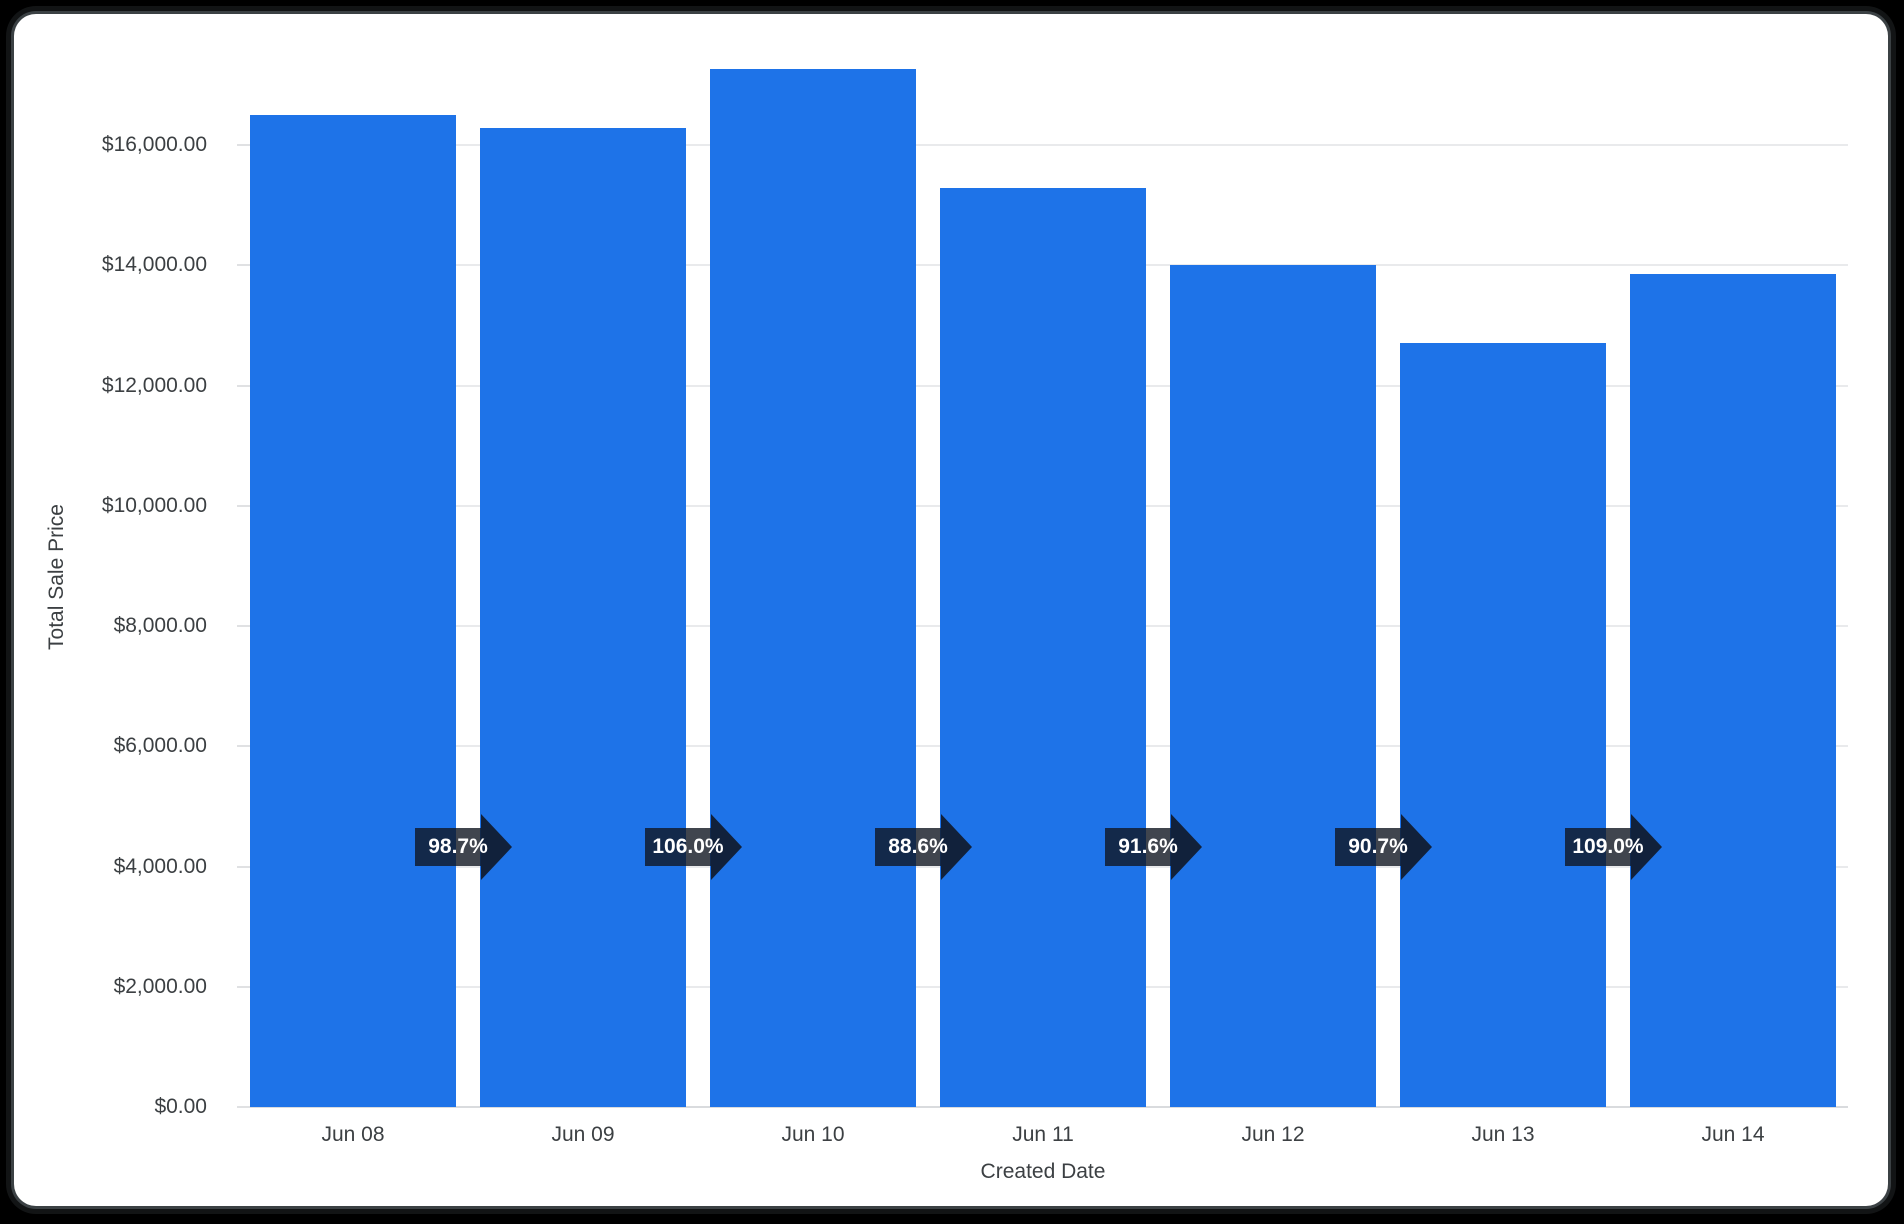 This screenshot has height=1224, width=1904. I want to click on y-tick-label: $10,000.00, so click(154, 505).